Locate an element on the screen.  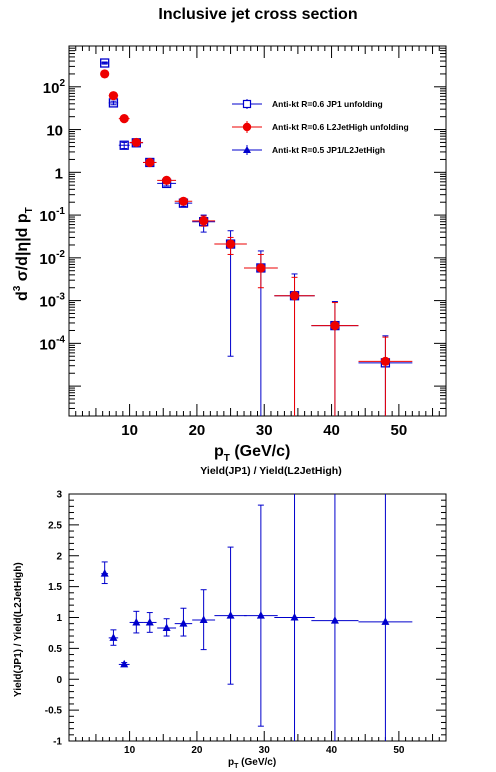
y-tick-label: 2 is located at coordinates (59, 556).